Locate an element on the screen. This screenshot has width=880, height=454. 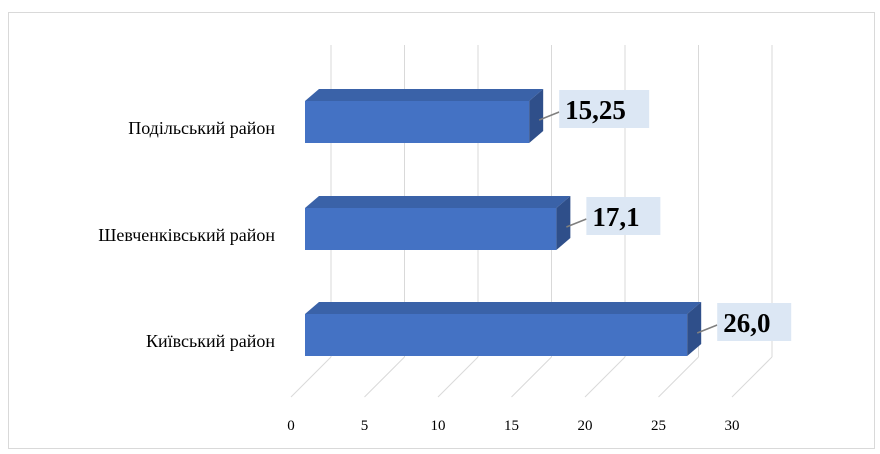
x-tick-label: 5 is located at coordinates (365, 426).